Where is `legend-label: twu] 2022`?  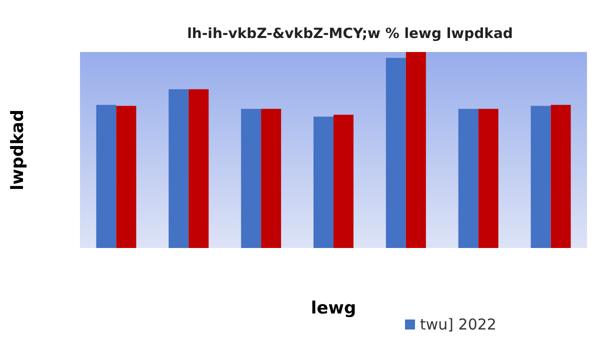 legend-label: twu] 2022 is located at coordinates (458, 325).